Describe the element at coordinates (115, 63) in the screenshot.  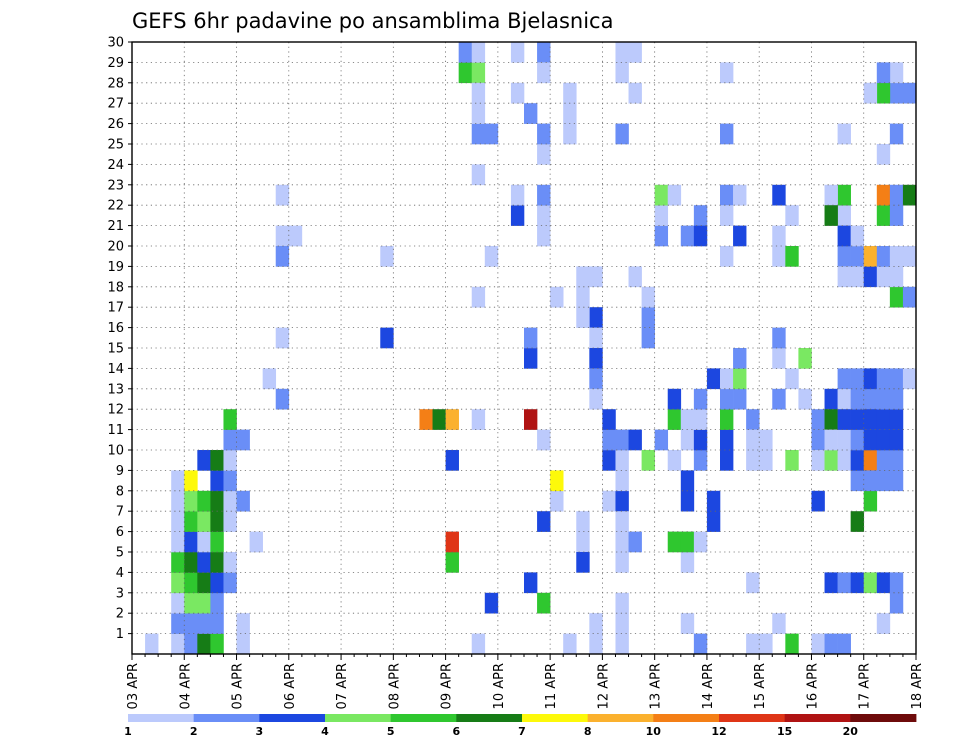
I see `y-tick-label: 29` at that location.